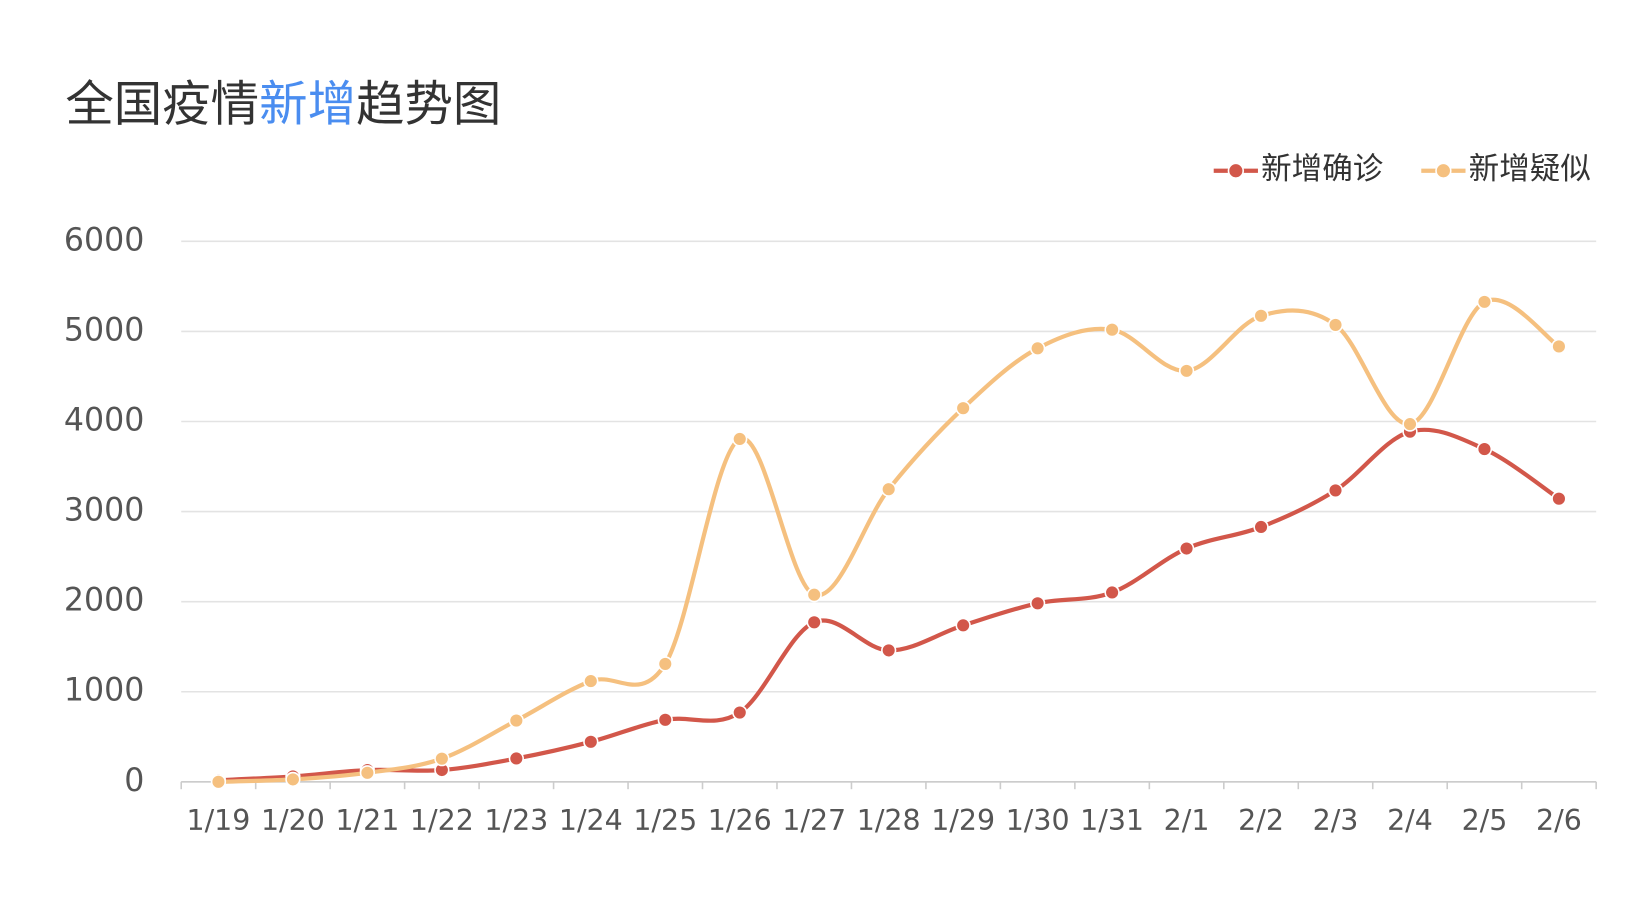 Image resolution: width=1652 pixels, height=902 pixels. What do you see at coordinates (889, 820) in the screenshot?
I see `x-tick-label: 1/28` at bounding box center [889, 820].